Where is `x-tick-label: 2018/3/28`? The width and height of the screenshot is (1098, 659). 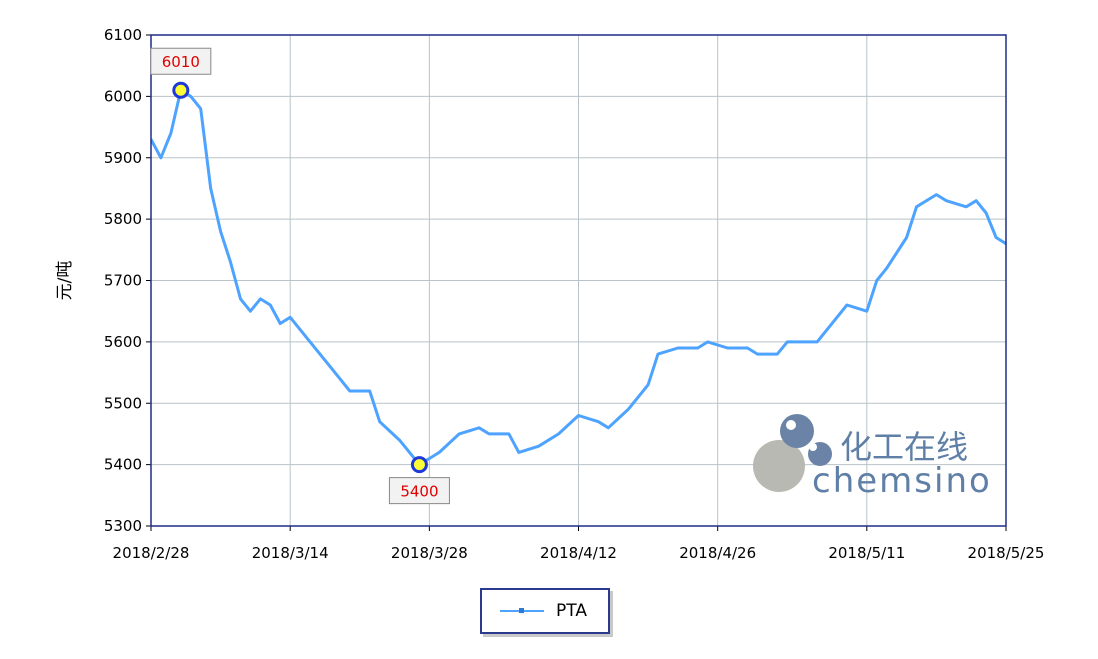 x-tick-label: 2018/3/28 is located at coordinates (429, 553).